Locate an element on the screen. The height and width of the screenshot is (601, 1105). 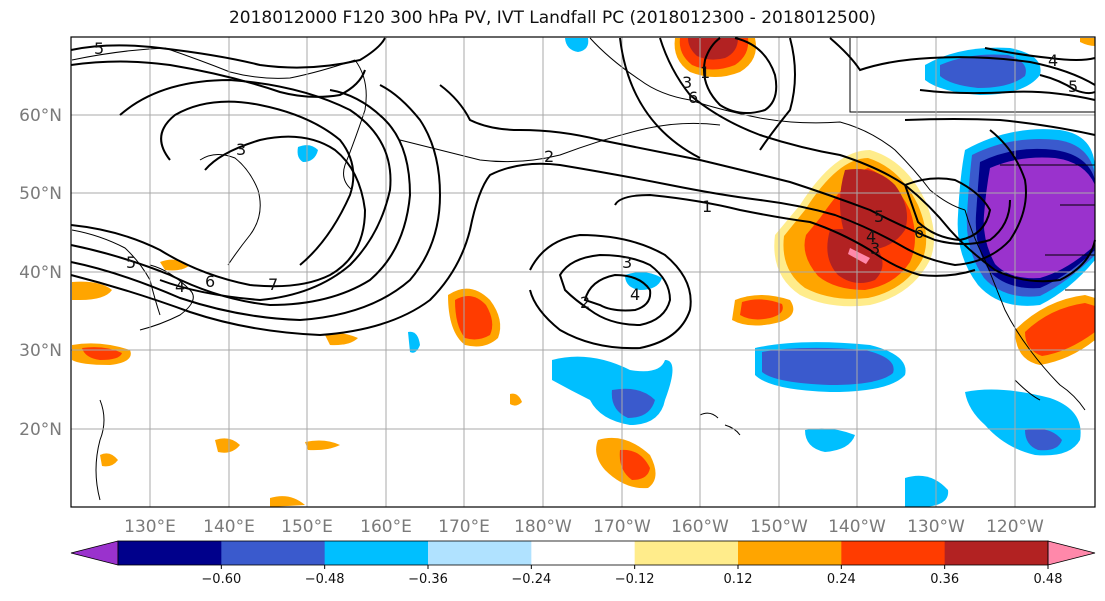
pv-label: 7 is located at coordinates (273, 284).